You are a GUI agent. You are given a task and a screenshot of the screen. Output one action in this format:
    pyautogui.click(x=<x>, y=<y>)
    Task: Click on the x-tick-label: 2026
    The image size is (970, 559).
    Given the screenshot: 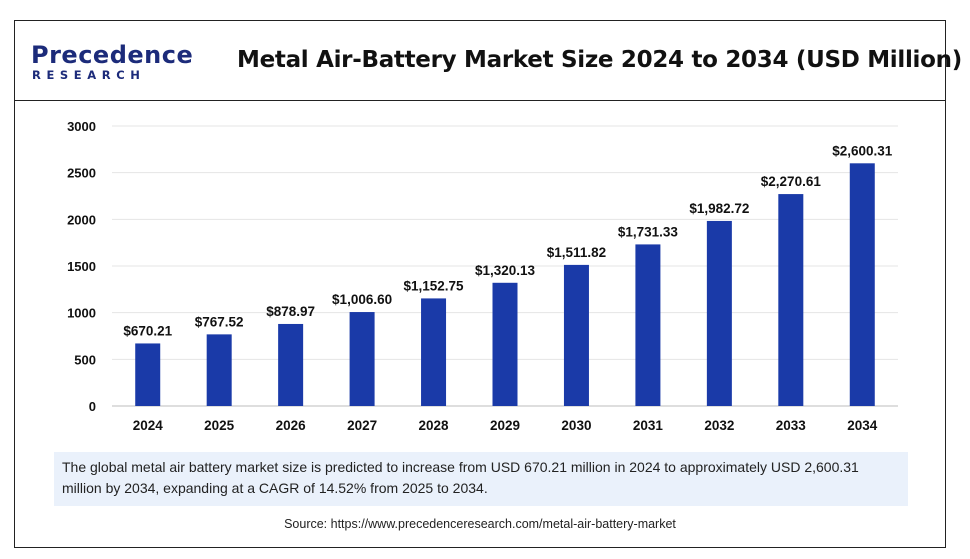 What is the action you would take?
    pyautogui.click(x=291, y=425)
    